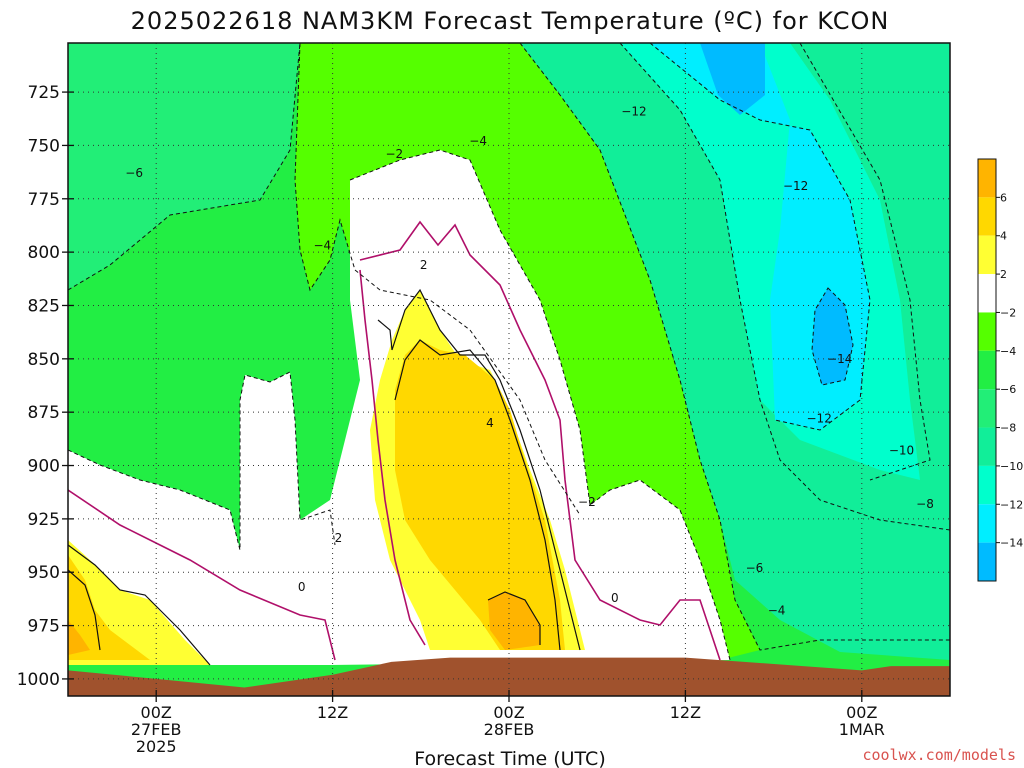  Describe the element at coordinates (1008, 389) in the screenshot. I see `colorbar-tick-label: −6` at that location.